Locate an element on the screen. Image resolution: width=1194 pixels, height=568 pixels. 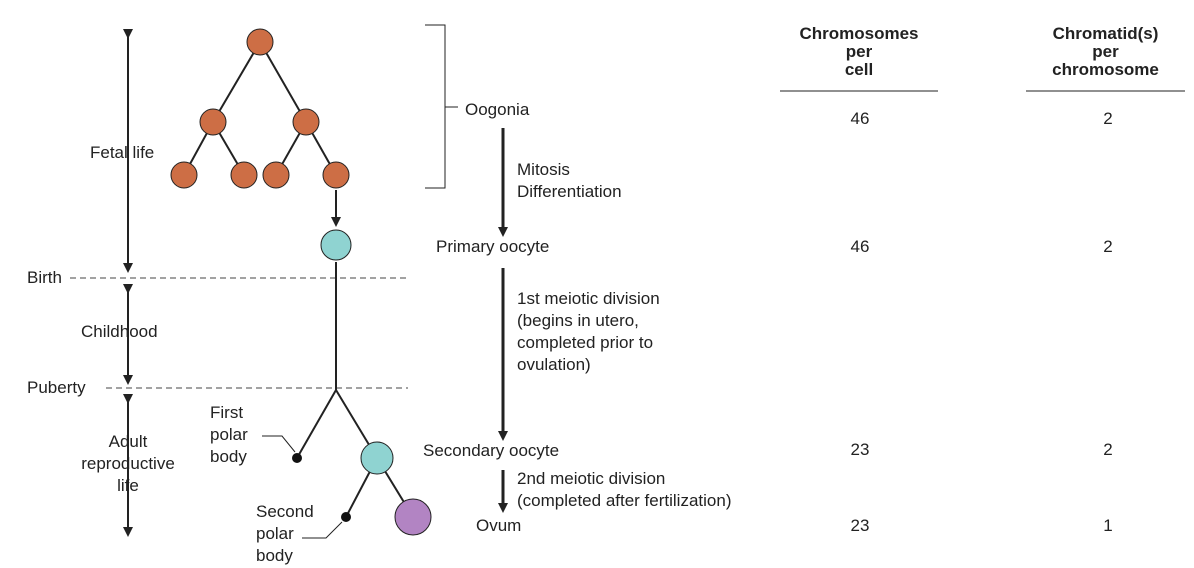
puberty-label: Puberty is located at coordinates (56, 387).